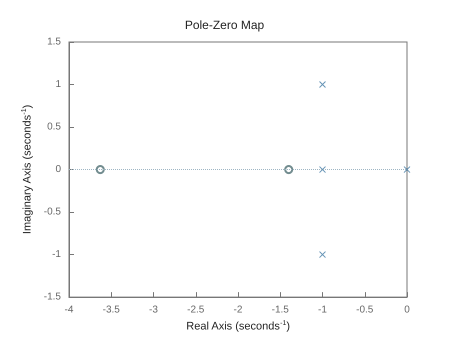 Image resolution: width=449 pixels, height=337 pixels. I want to click on y-tick-label: -0.5, so click(53, 212).